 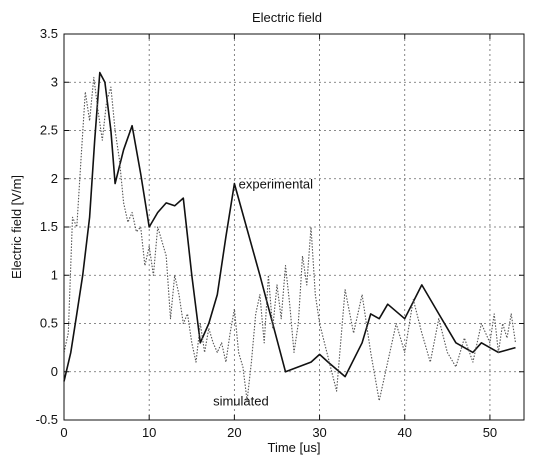 I want to click on y-tick-label: 3.5, so click(x=49, y=33).